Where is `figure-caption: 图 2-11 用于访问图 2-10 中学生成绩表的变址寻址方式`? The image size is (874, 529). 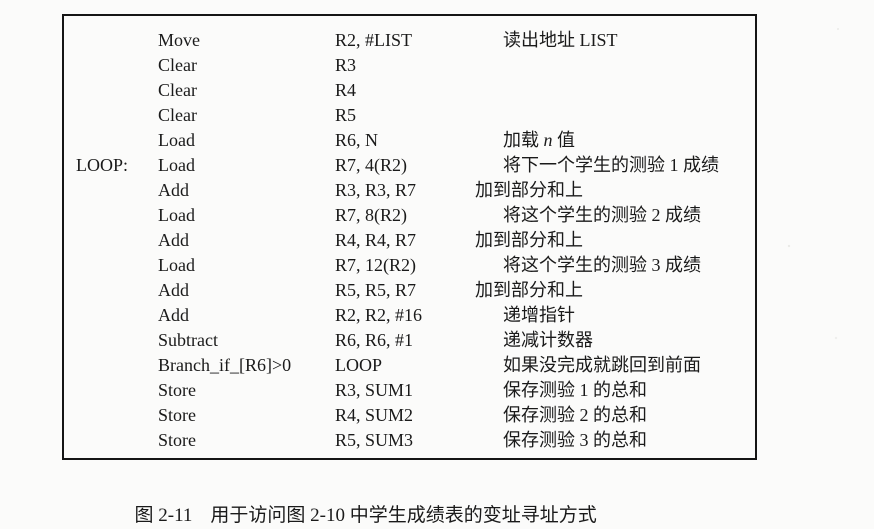
figure-caption: 图 2-11 用于访问图 2-10 中学生成绩表的变址寻址方式 is located at coordinates (361, 503).